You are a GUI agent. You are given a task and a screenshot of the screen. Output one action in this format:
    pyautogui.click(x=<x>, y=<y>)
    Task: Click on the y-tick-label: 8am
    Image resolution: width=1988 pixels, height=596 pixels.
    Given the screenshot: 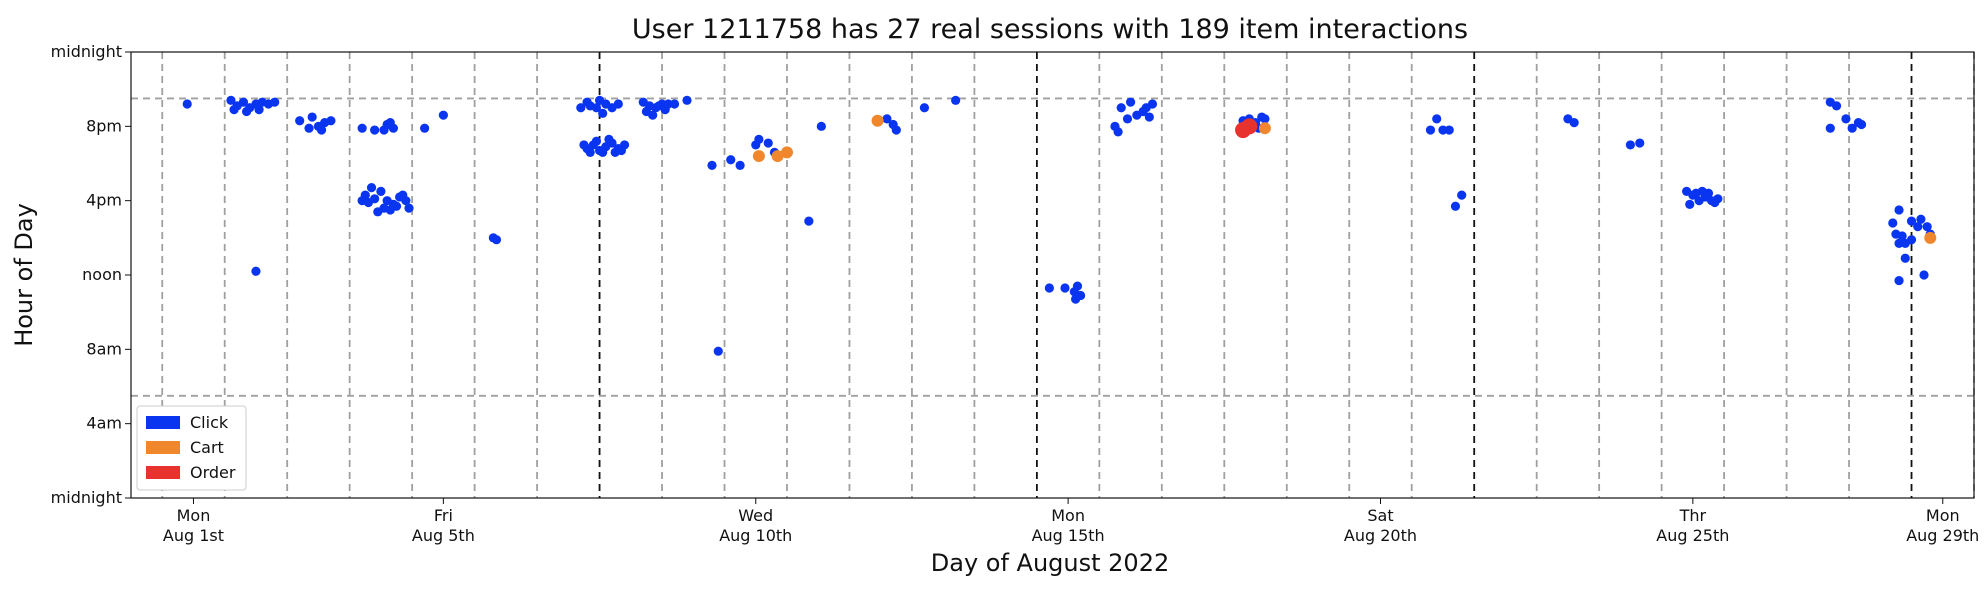 What is the action you would take?
    pyautogui.click(x=104, y=348)
    